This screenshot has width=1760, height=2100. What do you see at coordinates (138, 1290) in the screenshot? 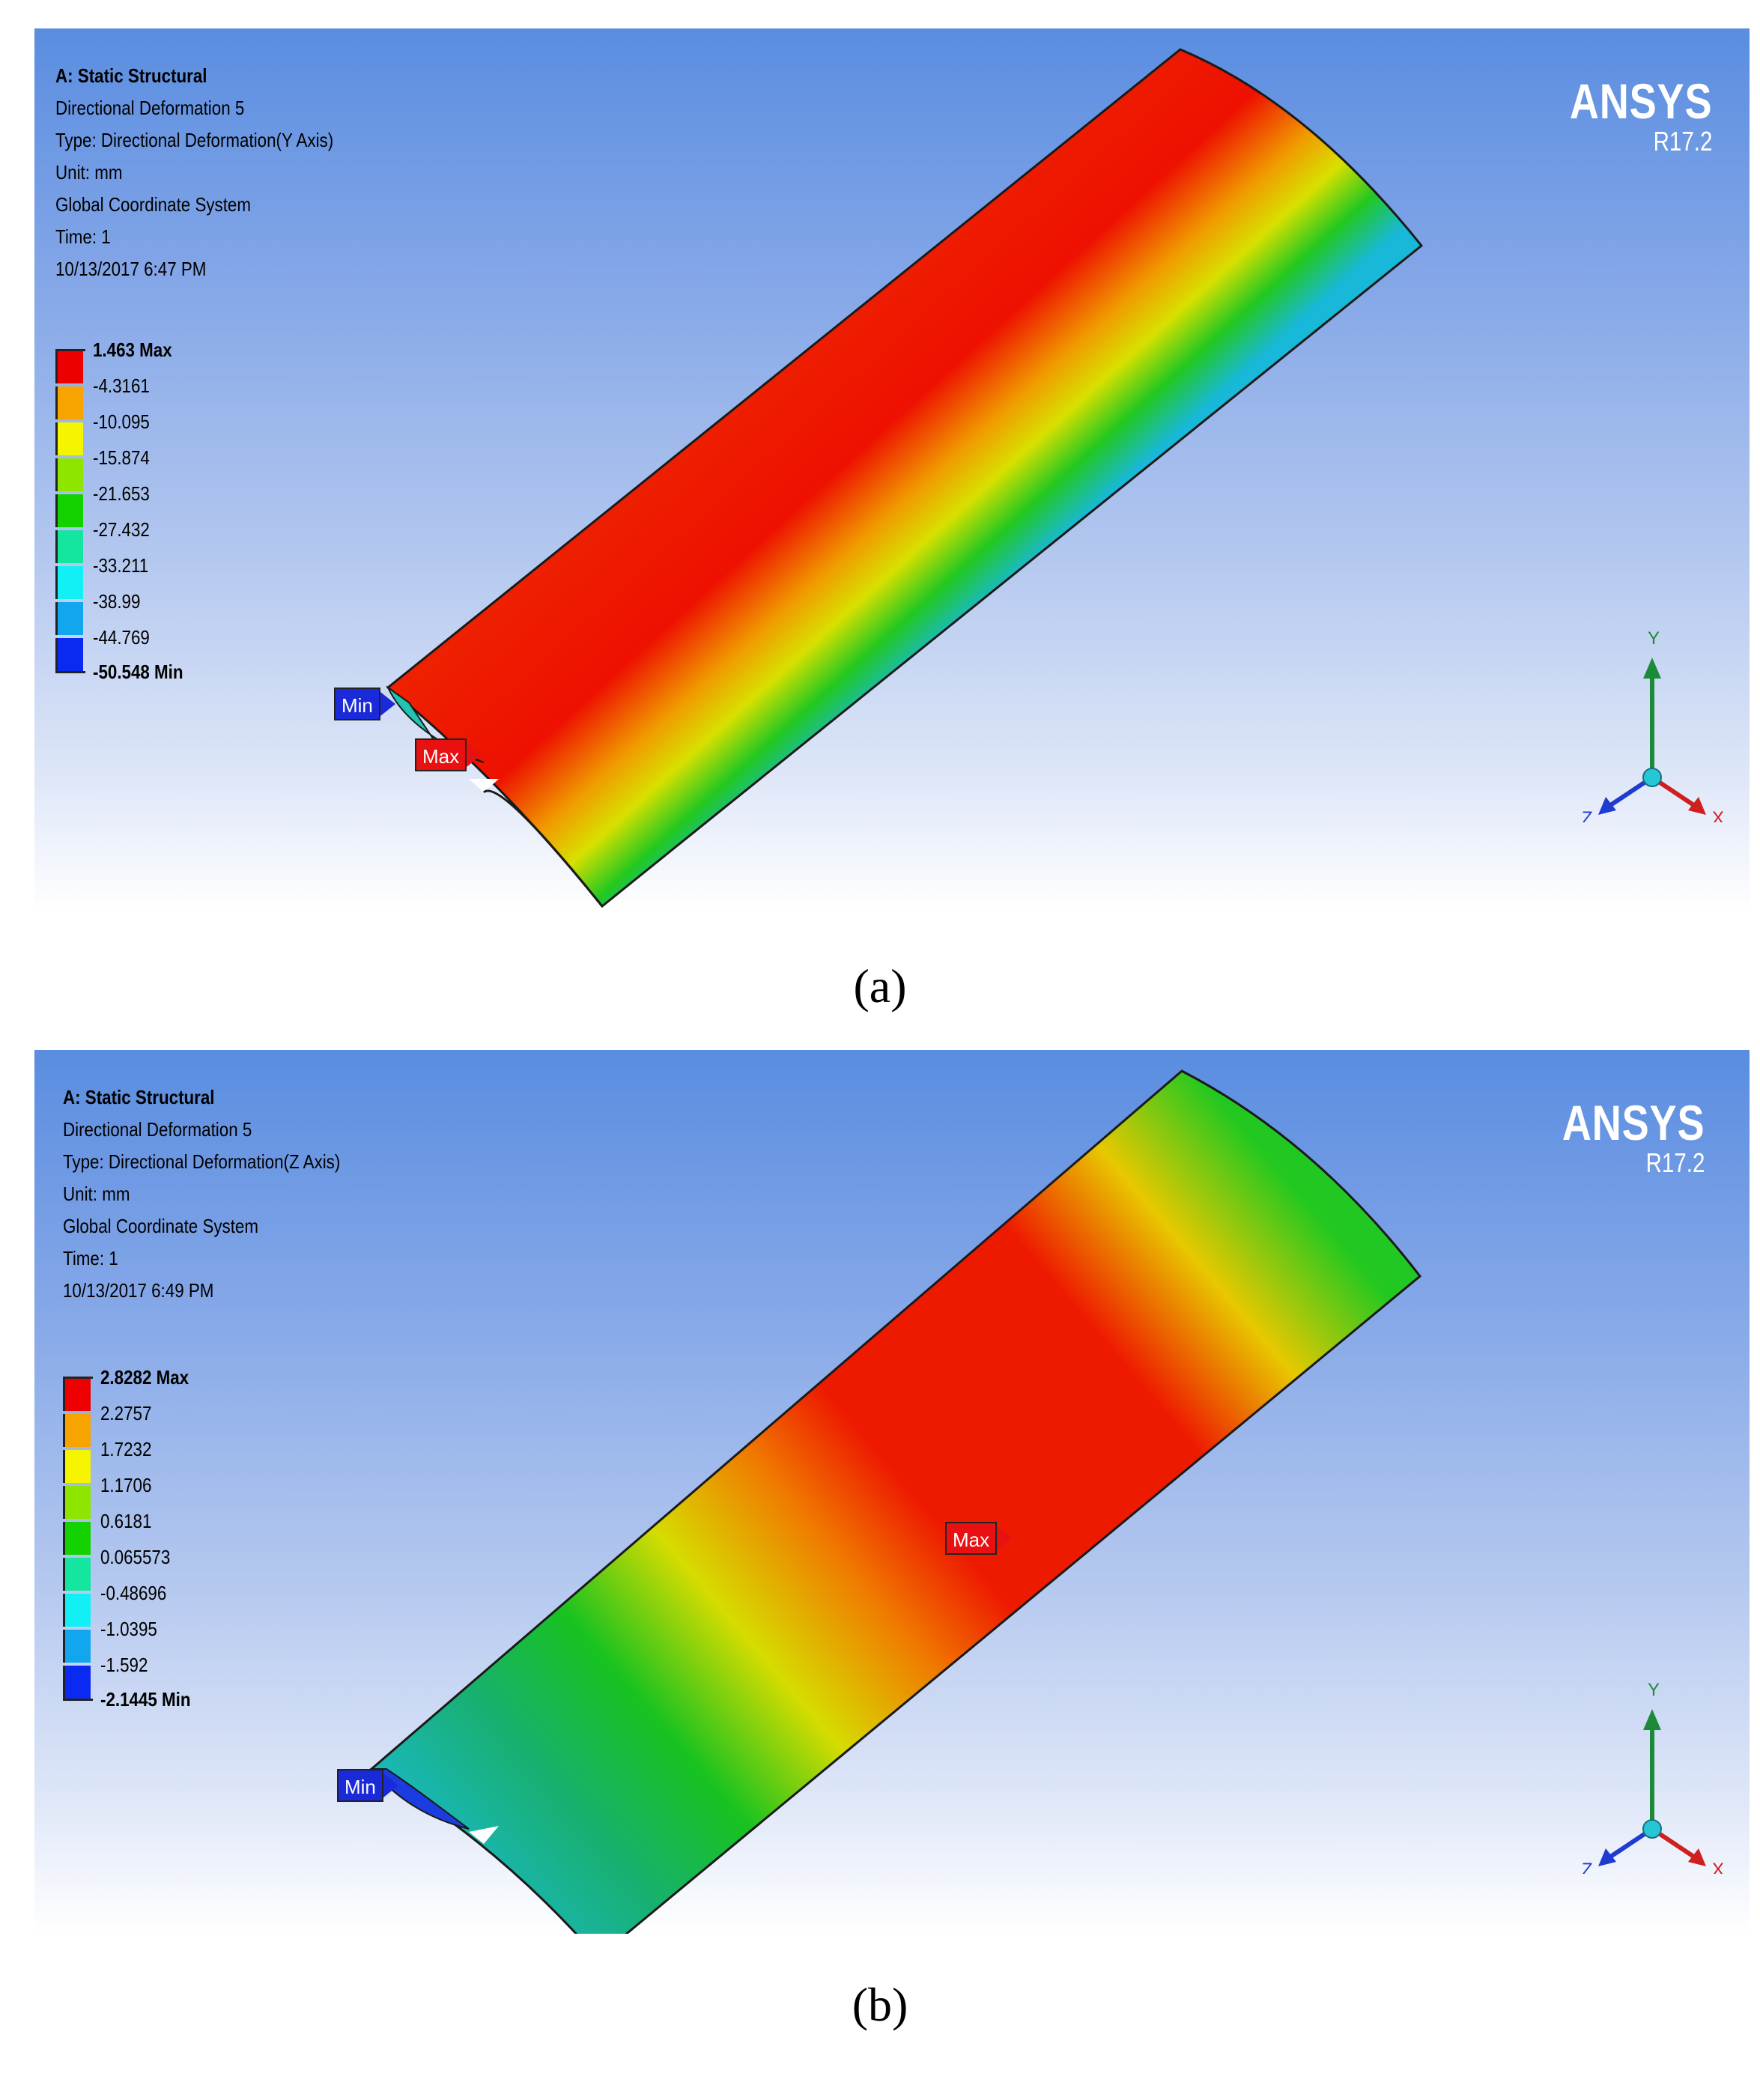
I see `result-date: 10/13/2017 6:49 PM` at bounding box center [138, 1290].